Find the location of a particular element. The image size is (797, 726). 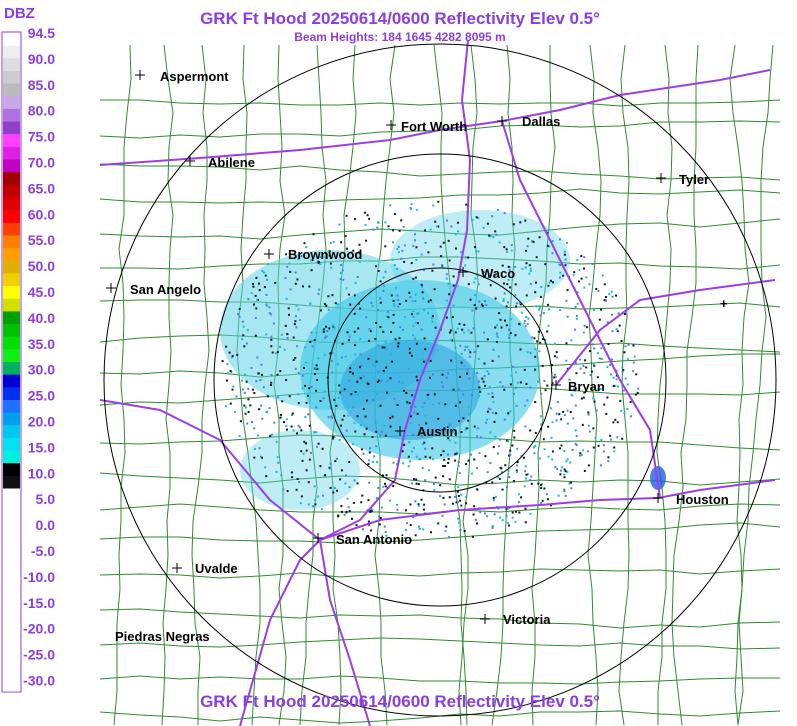

city-label: Brownwood is located at coordinates (325, 254).